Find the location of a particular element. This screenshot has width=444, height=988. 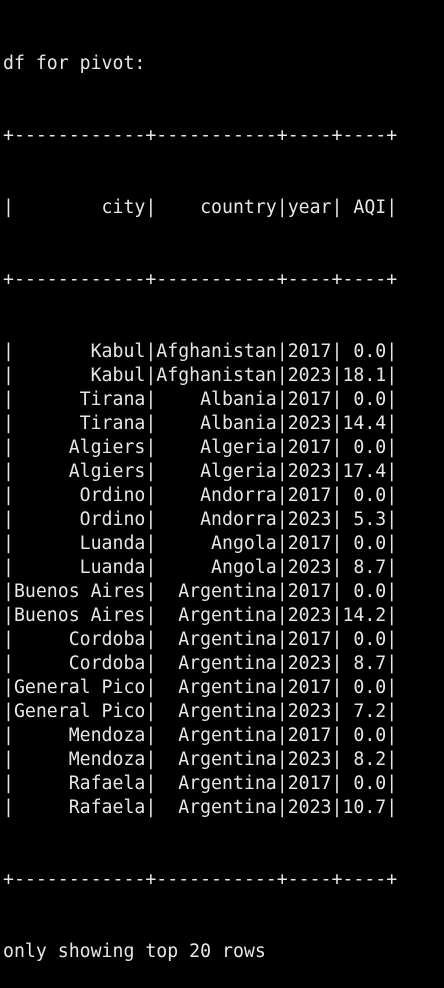

output-header: df for pivot: is located at coordinates (74, 63).